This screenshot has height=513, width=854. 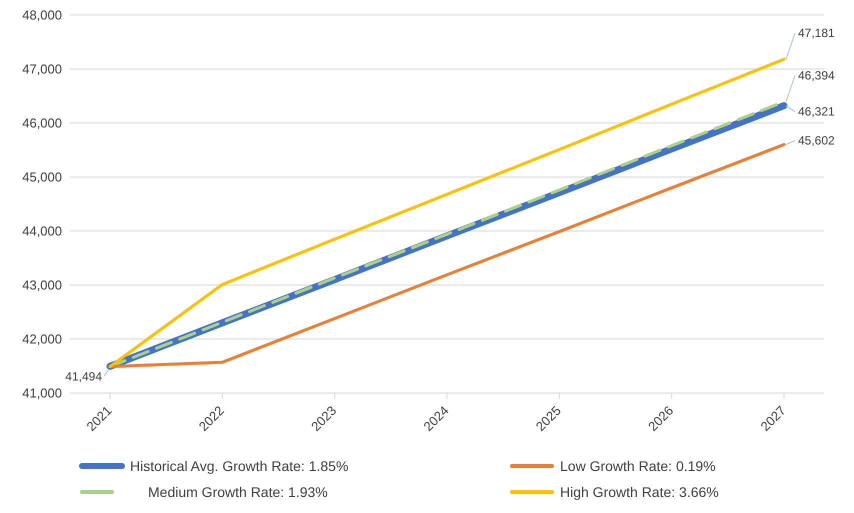 I want to click on y-tick-label: 47,000, so click(x=42, y=69).